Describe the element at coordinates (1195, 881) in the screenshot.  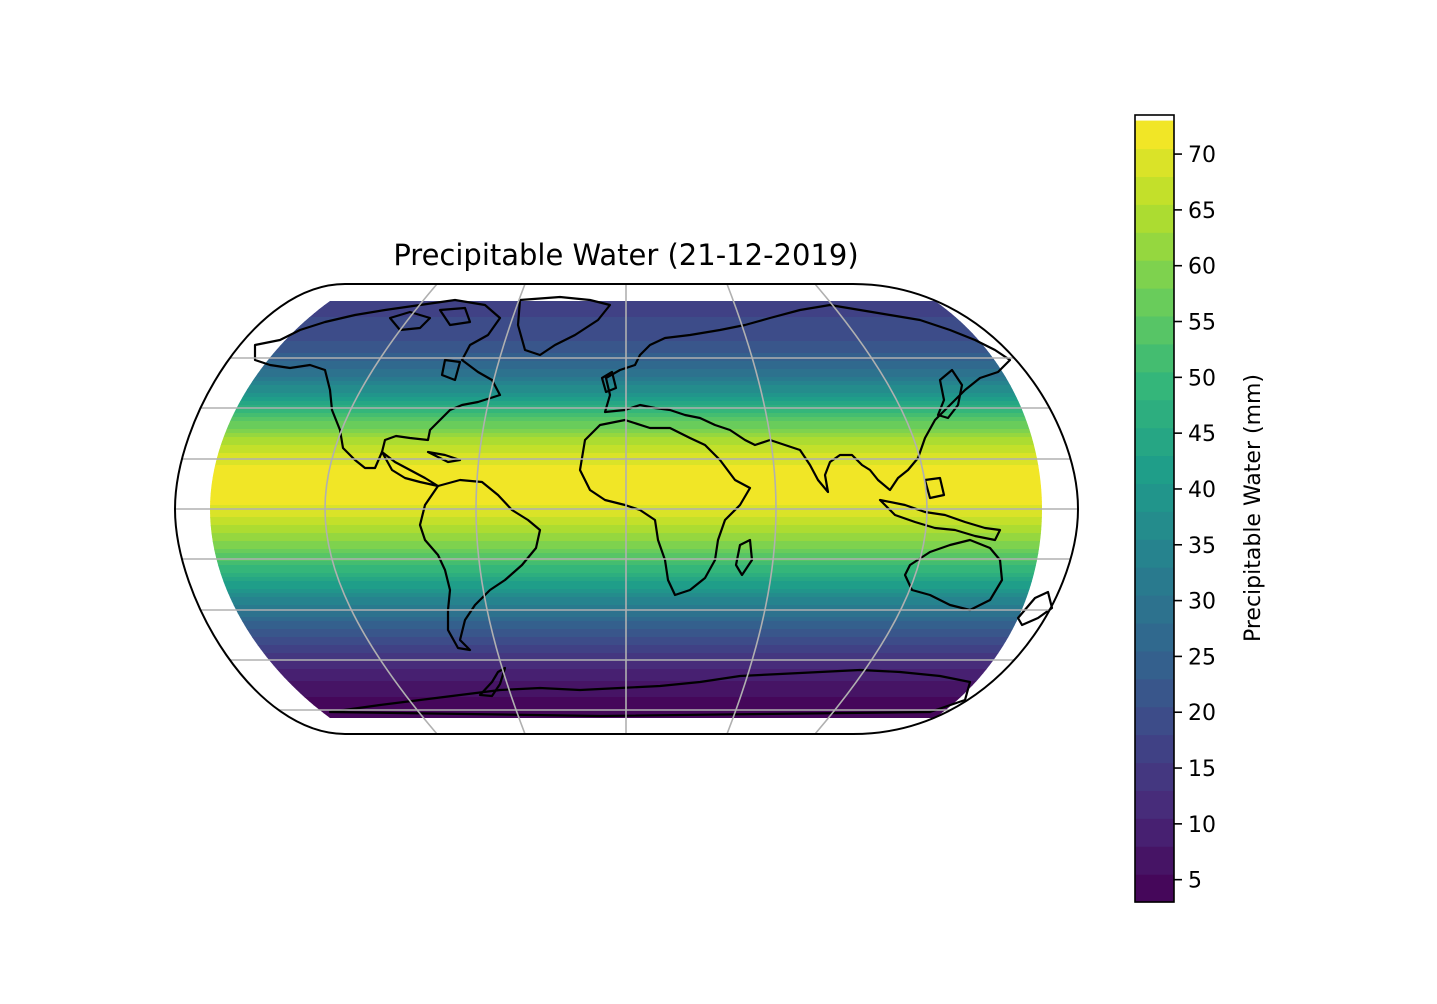
I see `colorbar-tick-label: 5` at that location.